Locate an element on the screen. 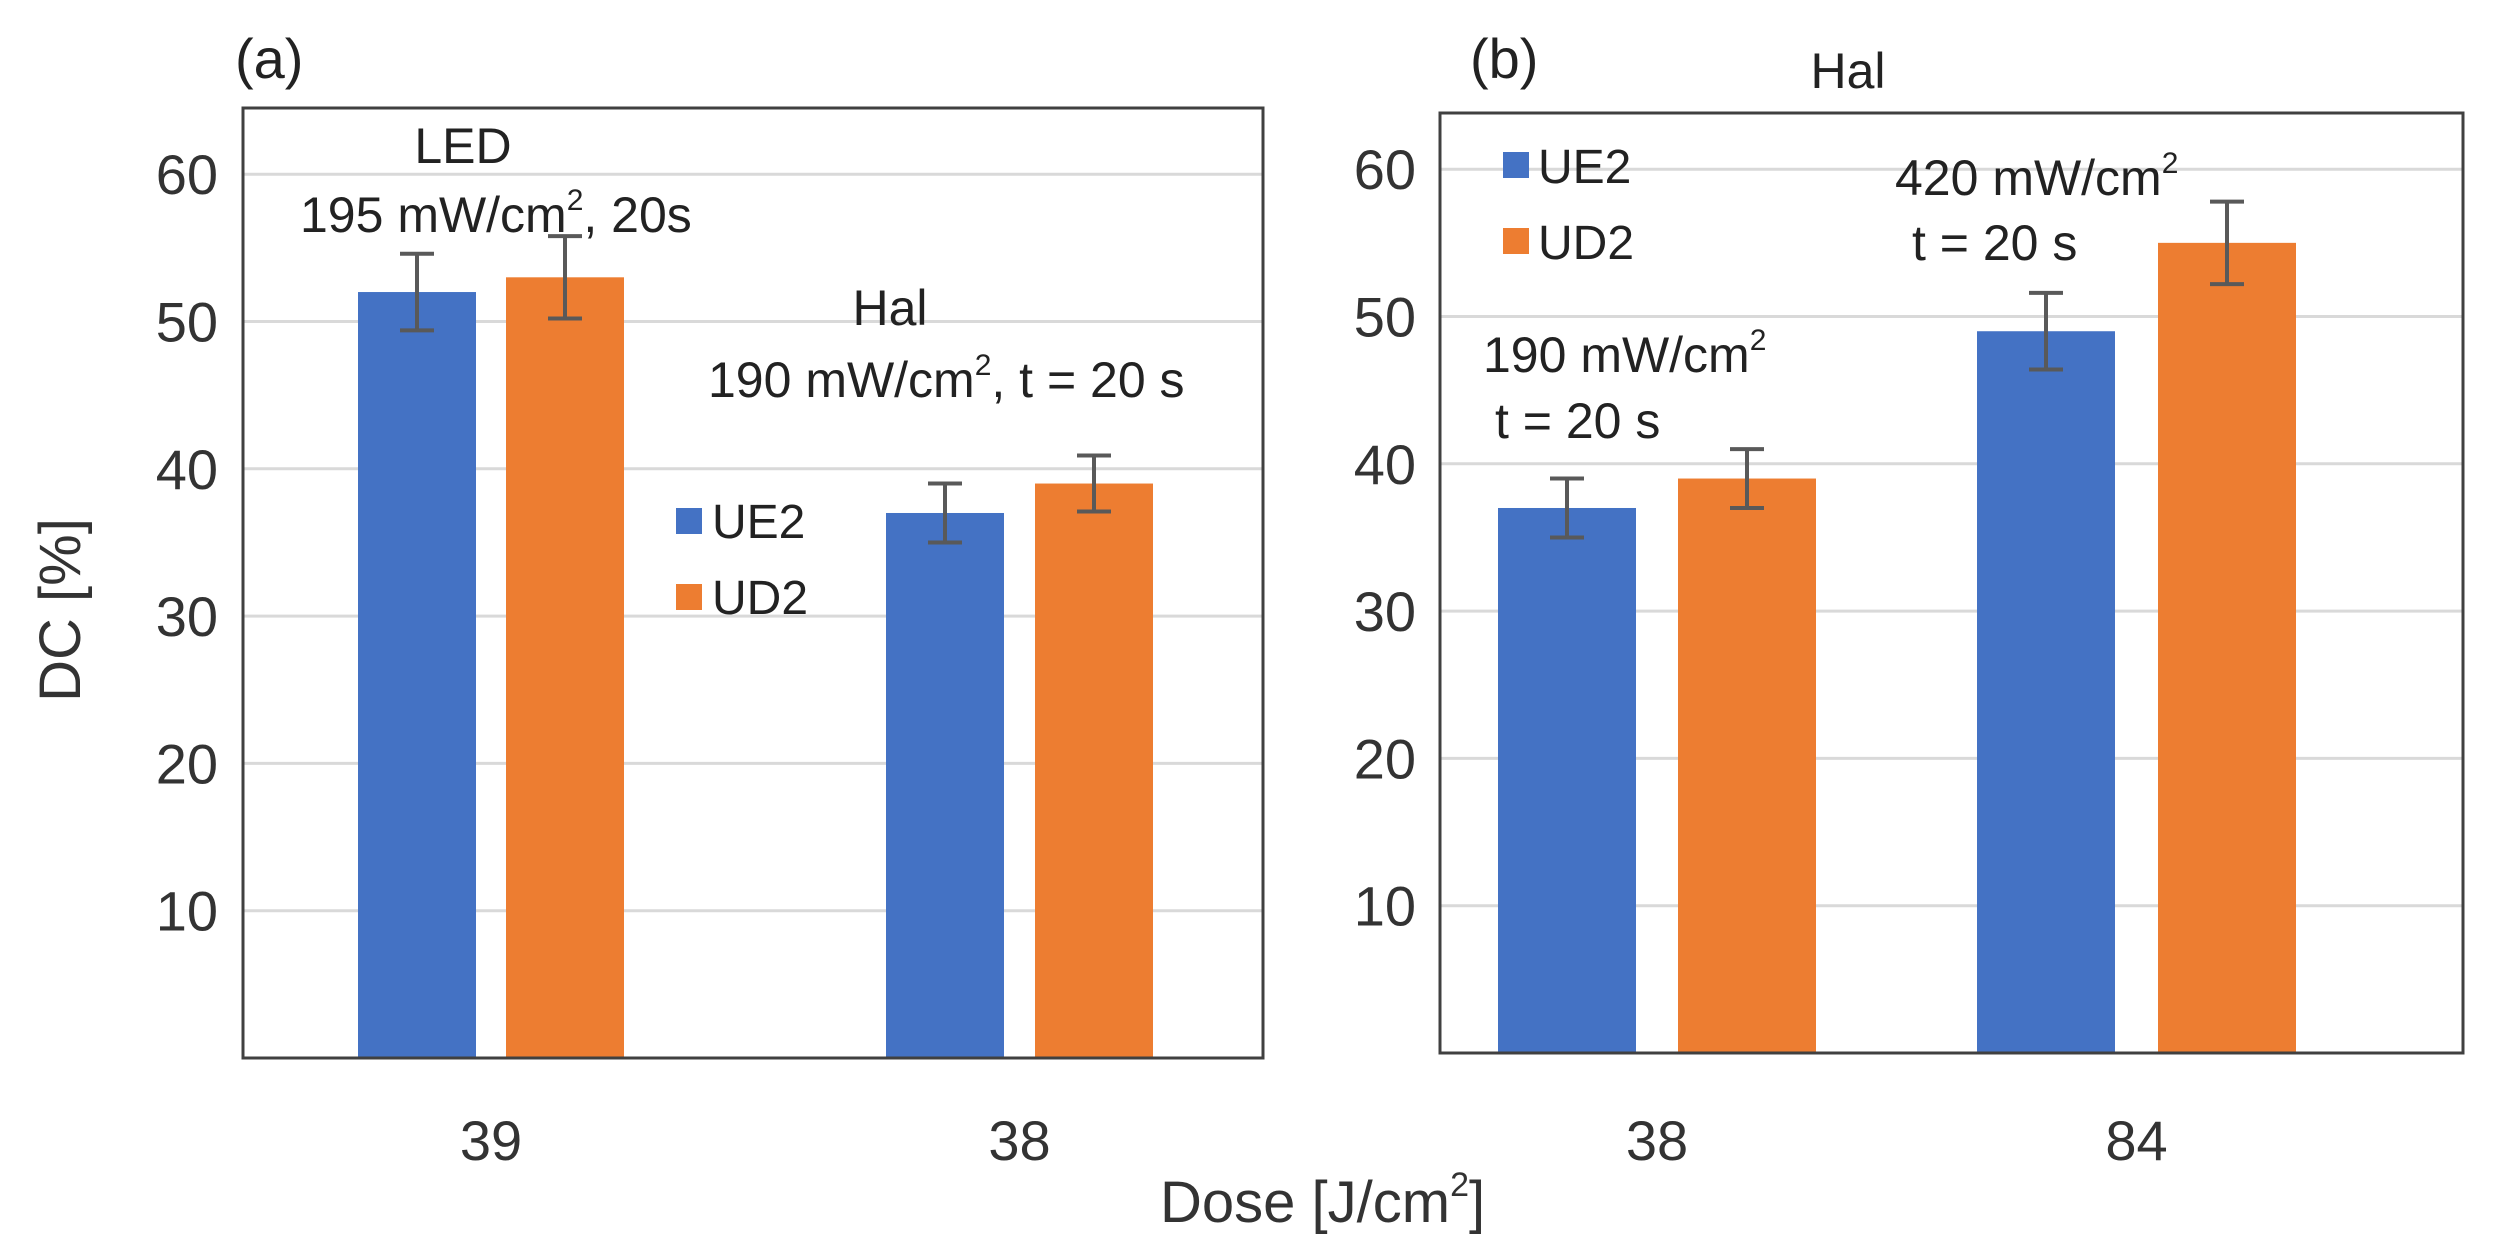  annotation-led-dose: 195 mW/cm2, 20s is located at coordinates (496, 213).